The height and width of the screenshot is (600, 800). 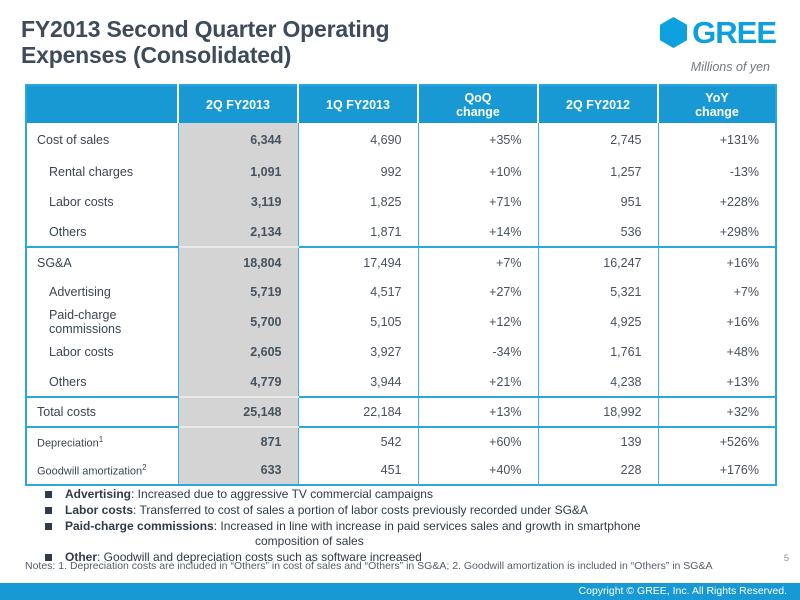 I want to click on value-cell: 2,134, so click(x=237, y=232).